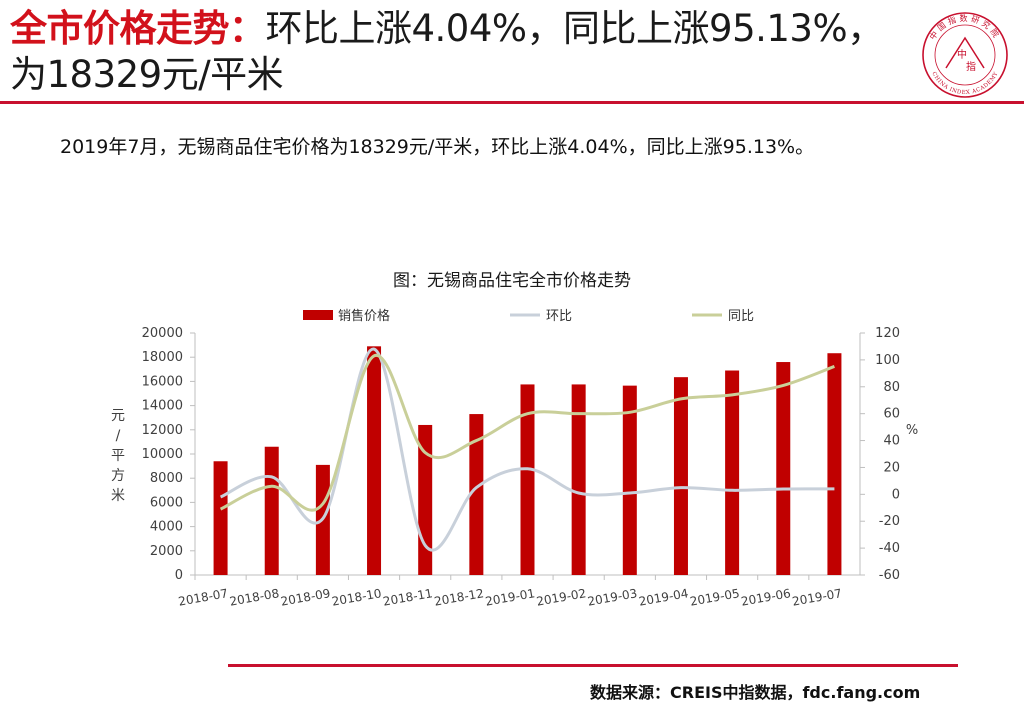 This screenshot has height=709, width=1024. I want to click on x-axis-tick-label: 2018-12, so click(459, 597).